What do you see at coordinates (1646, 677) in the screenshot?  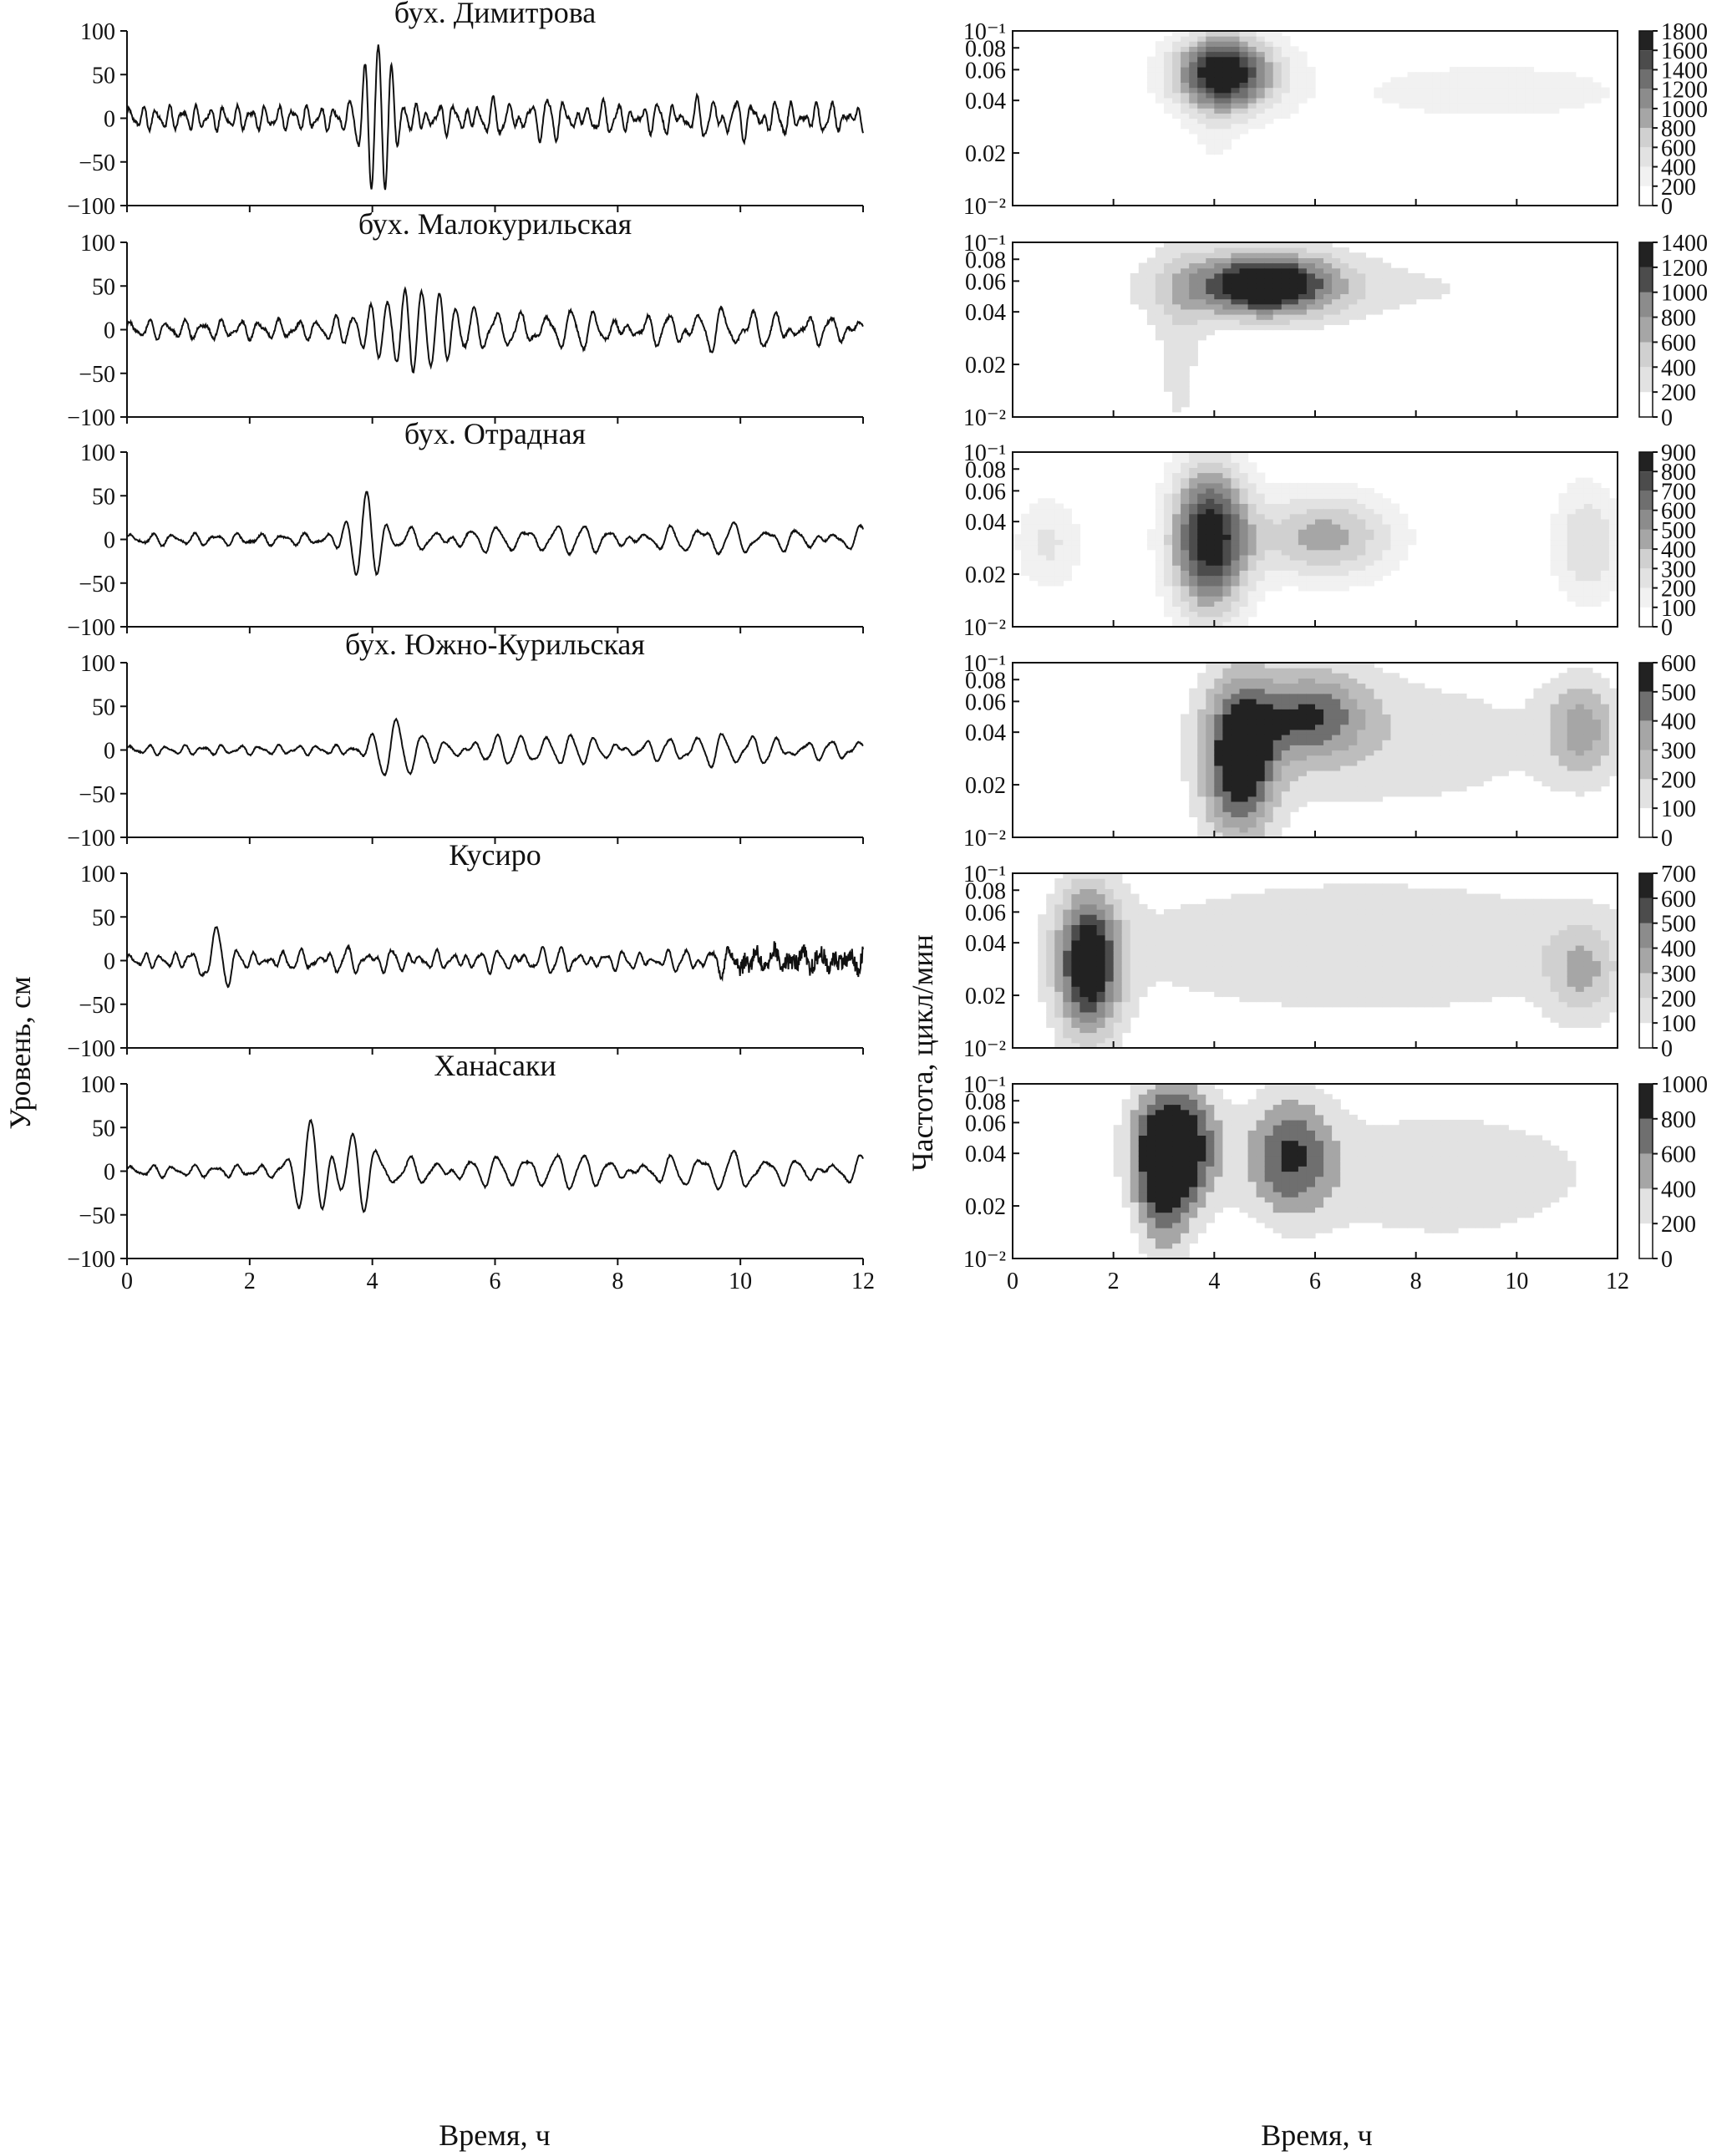 I see `colorbar-segment` at bounding box center [1646, 677].